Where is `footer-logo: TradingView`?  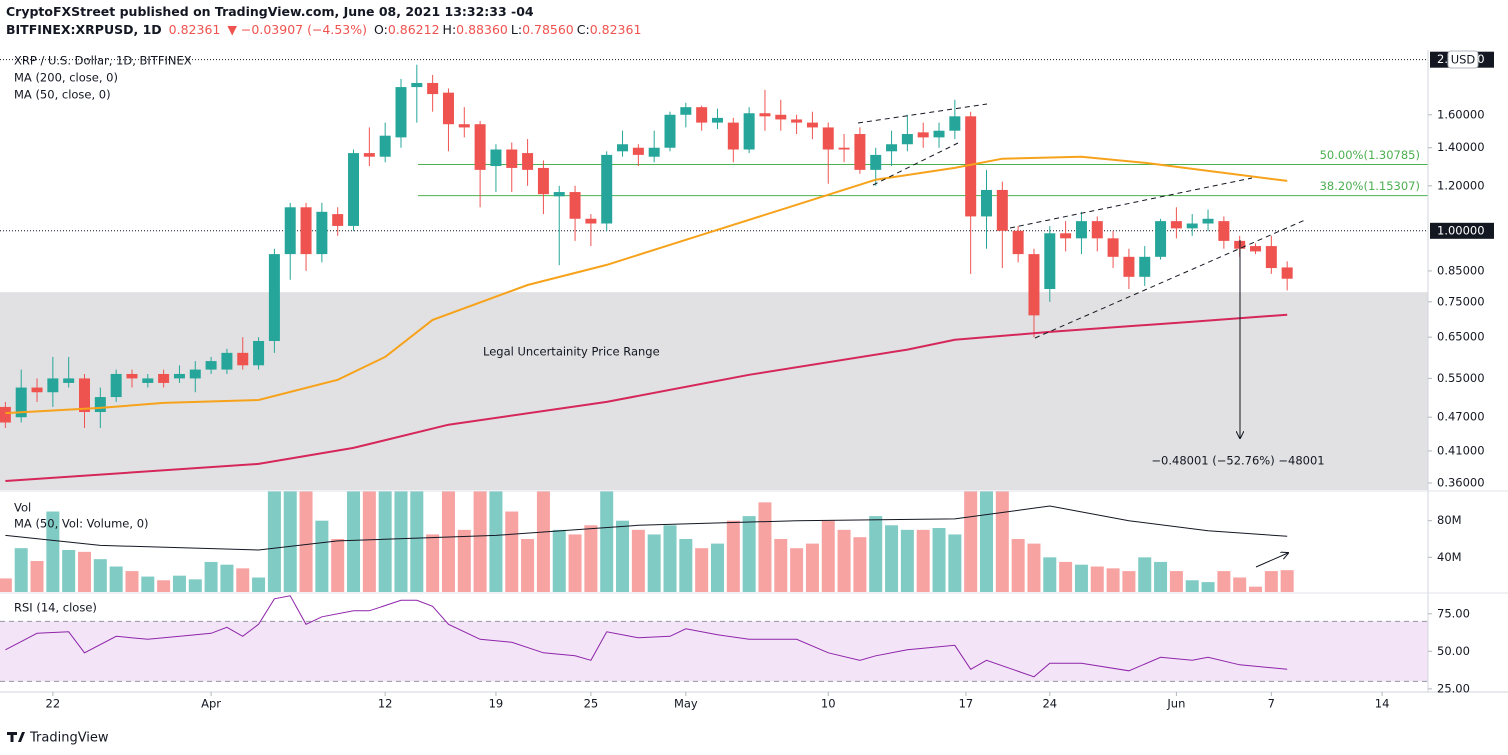
footer-logo: TradingView is located at coordinates (58, 738).